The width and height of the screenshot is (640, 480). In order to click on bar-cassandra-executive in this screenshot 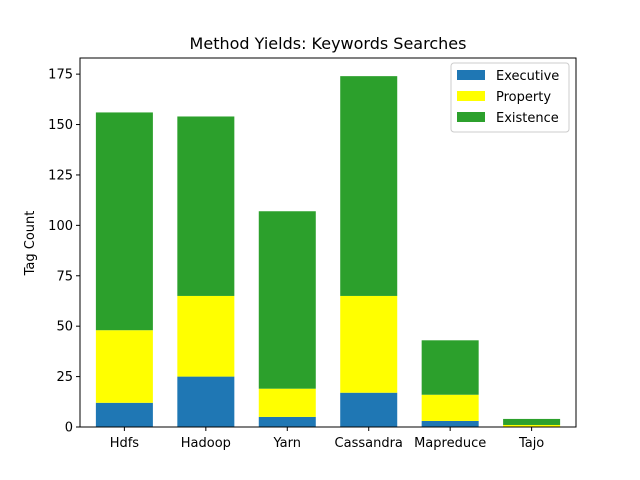, I will do `click(369, 409)`.